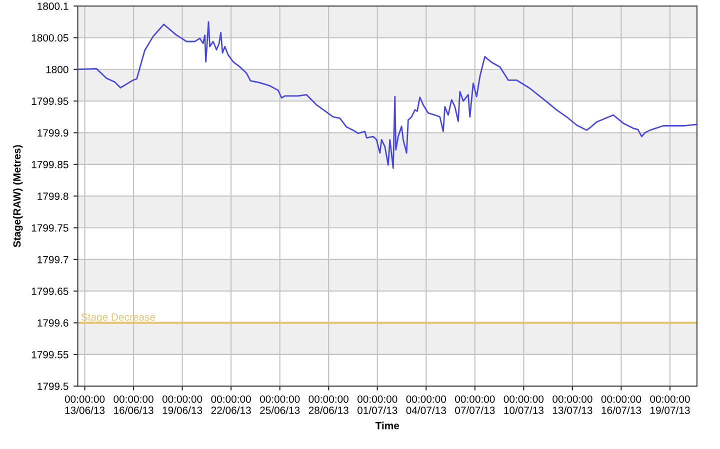 The height and width of the screenshot is (449, 720). Describe the element at coordinates (134, 404) in the screenshot. I see `x-tick-label: 00:00:00 16/06/13` at that location.